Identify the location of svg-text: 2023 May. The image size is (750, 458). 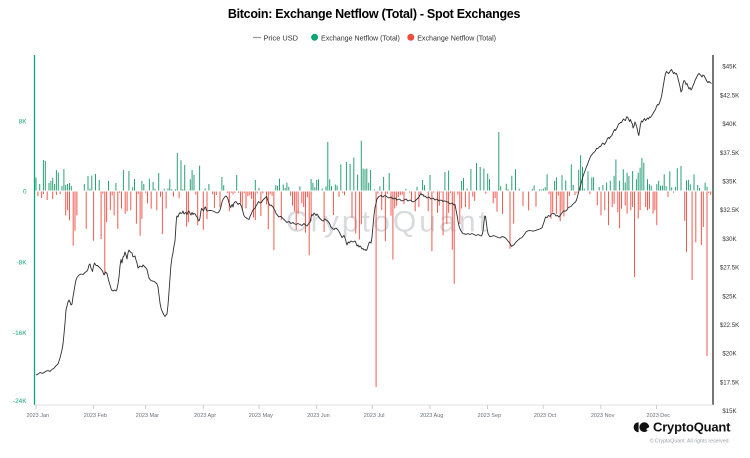
(261, 416).